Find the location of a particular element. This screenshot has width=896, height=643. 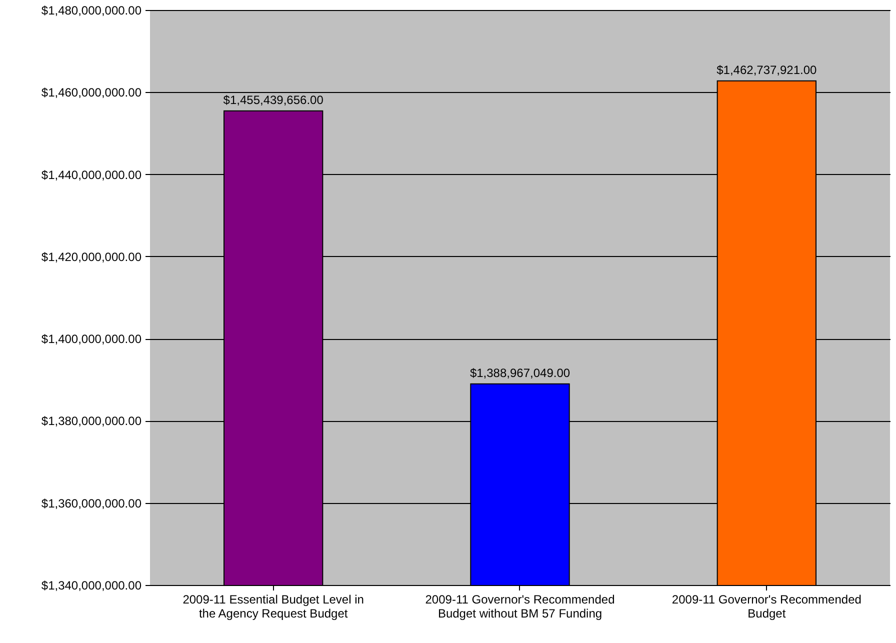

y-tick-label: $1,380,000,000.00 is located at coordinates (91, 421).